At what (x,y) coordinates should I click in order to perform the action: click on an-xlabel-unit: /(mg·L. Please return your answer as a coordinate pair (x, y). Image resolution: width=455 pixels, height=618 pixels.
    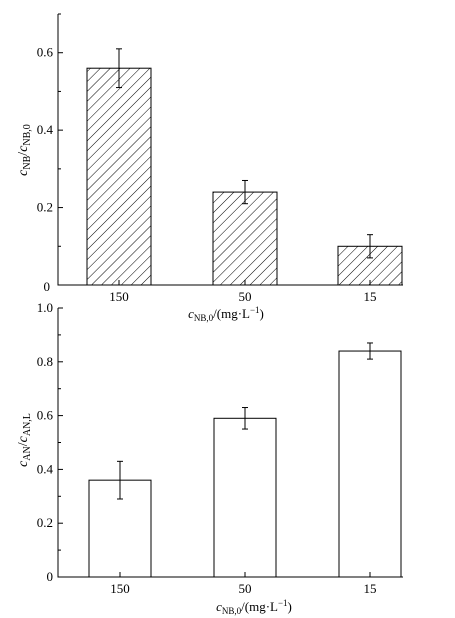
    Looking at the image, I should click on (259, 606).